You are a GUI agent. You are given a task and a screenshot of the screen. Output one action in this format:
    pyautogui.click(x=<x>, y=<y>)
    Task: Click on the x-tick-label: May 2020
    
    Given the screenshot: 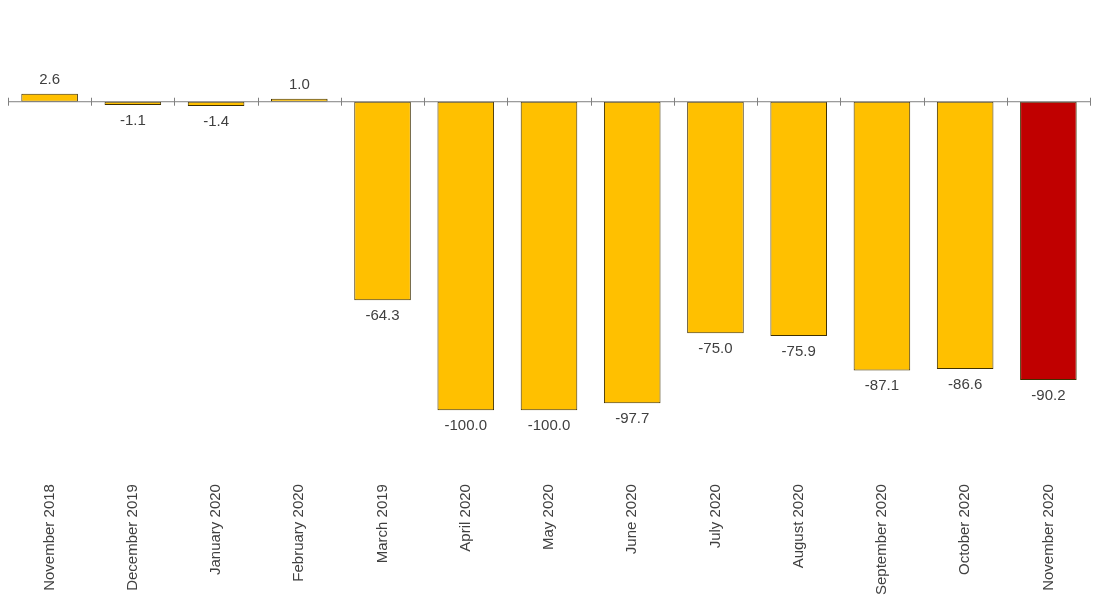 What is the action you would take?
    pyautogui.click(x=548, y=517)
    